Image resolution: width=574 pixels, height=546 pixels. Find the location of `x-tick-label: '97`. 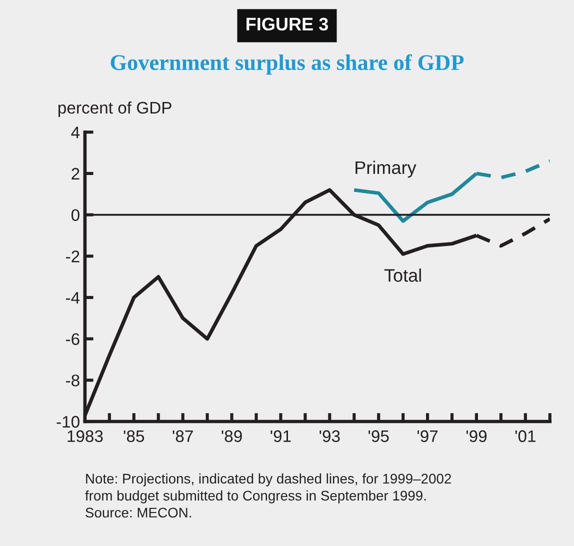

x-tick-label: '97 is located at coordinates (428, 436).